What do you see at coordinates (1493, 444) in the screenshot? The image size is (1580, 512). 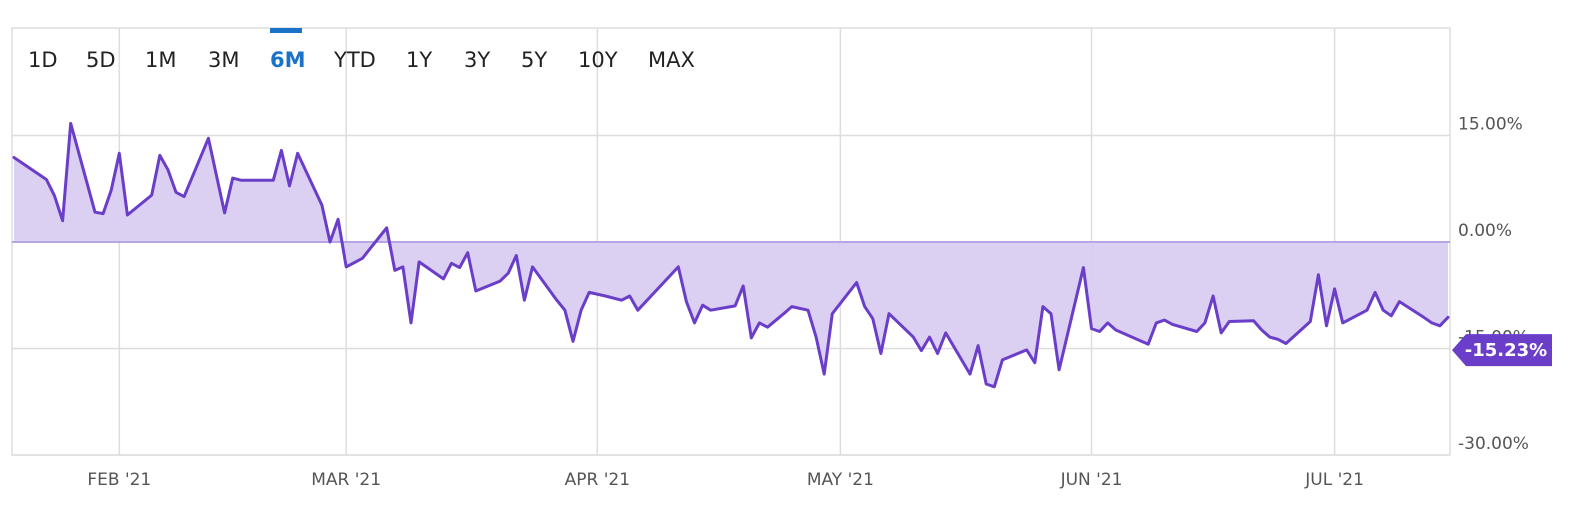 I see `y-tick-label: -30.00%` at bounding box center [1493, 444].